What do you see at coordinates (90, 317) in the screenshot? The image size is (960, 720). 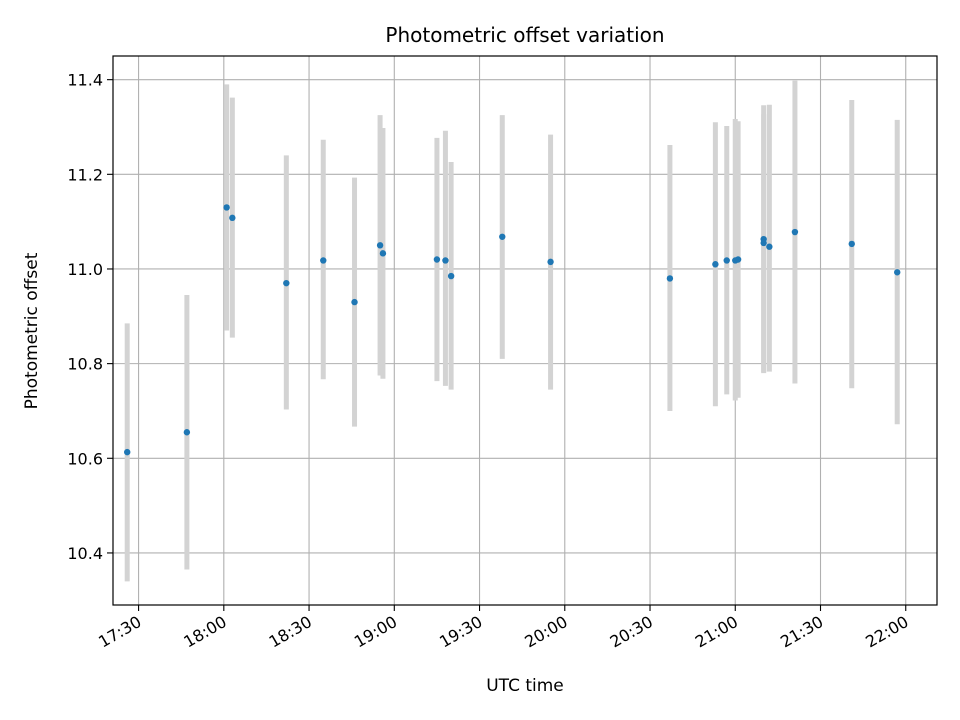 I see `y-axis: 10.4 10.6 10.8 11.0 11.2 11.4` at bounding box center [90, 317].